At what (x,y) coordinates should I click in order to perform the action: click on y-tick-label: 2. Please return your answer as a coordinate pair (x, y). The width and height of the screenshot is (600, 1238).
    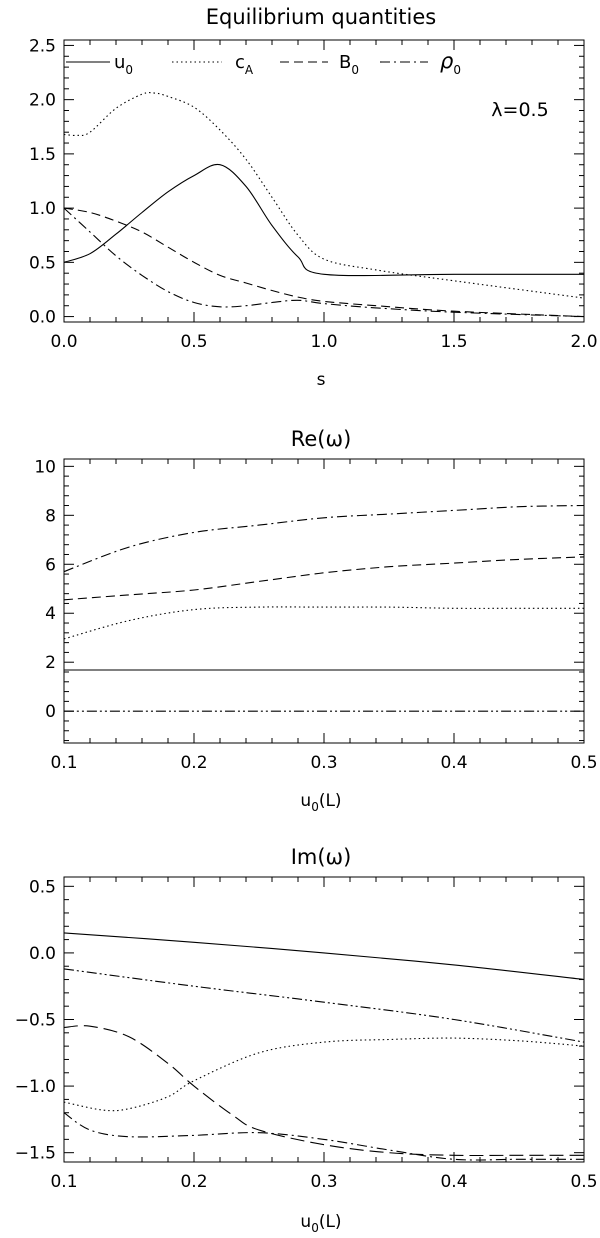
    Looking at the image, I should click on (50, 663).